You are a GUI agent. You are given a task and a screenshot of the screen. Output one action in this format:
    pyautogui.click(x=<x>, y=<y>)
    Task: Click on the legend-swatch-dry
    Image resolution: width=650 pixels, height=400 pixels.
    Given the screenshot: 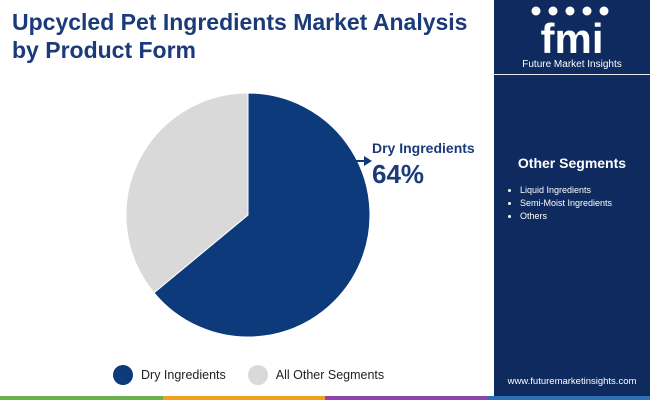 What is the action you would take?
    pyautogui.click(x=123, y=375)
    